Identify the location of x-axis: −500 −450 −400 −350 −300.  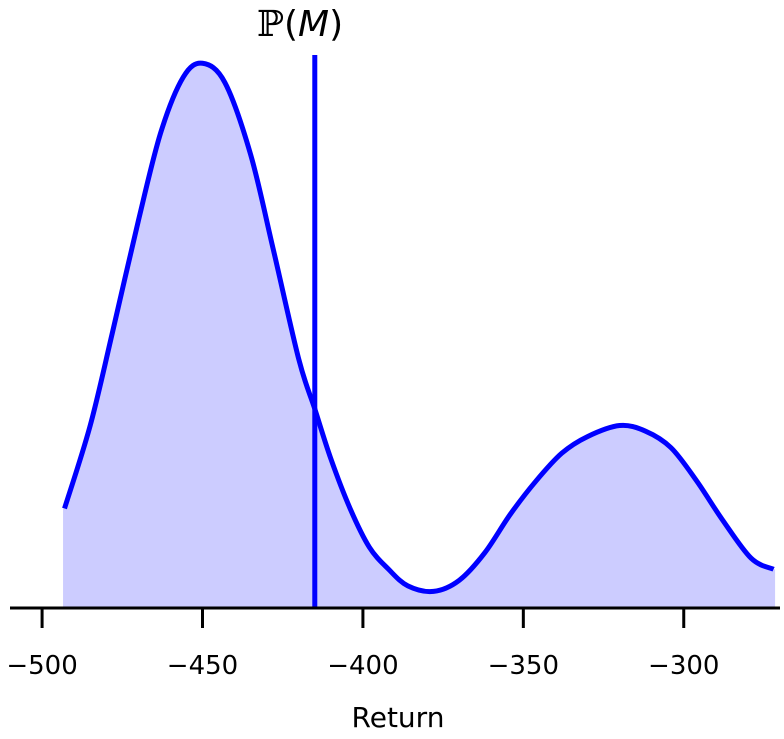
(393, 643).